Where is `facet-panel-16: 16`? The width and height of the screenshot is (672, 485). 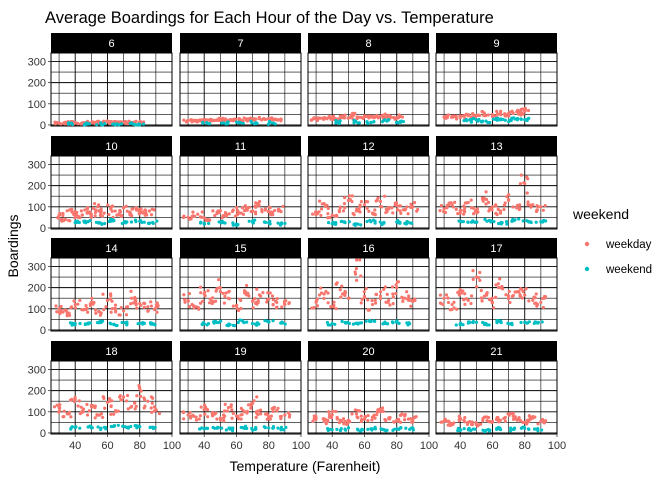 facet-panel-16: 16 is located at coordinates (368, 285).